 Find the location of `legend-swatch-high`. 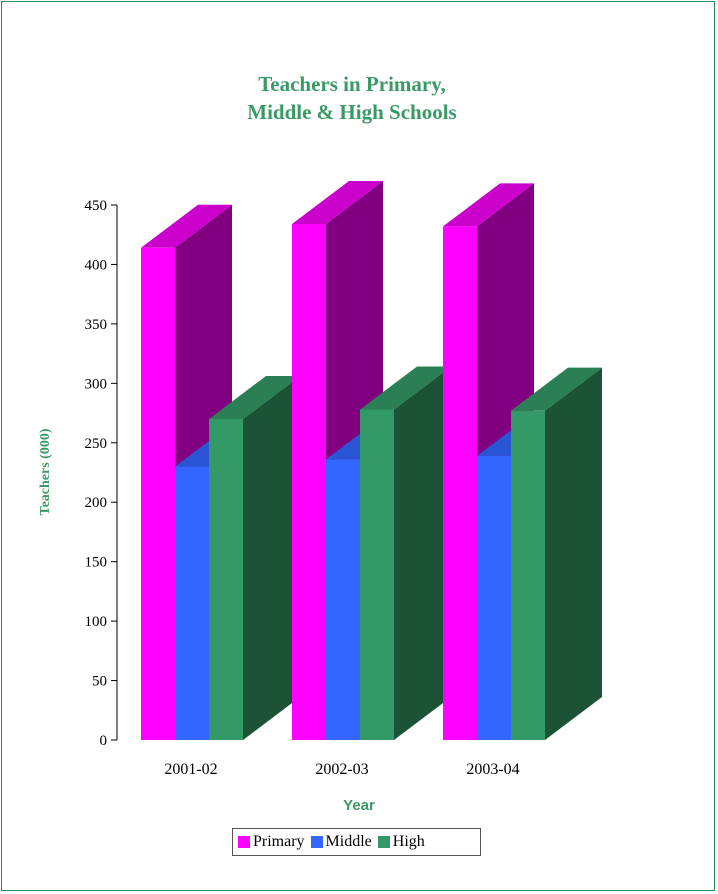

legend-swatch-high is located at coordinates (383, 842).